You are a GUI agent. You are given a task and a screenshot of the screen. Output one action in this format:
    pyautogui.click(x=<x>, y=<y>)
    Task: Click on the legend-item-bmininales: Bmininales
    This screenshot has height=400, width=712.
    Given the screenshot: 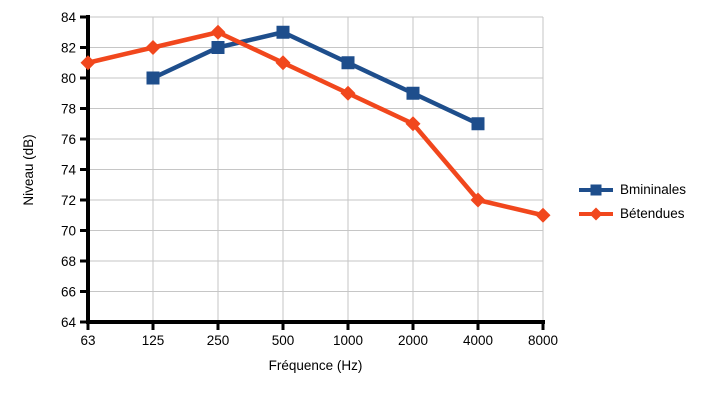 What is the action you would take?
    pyautogui.click(x=632, y=189)
    